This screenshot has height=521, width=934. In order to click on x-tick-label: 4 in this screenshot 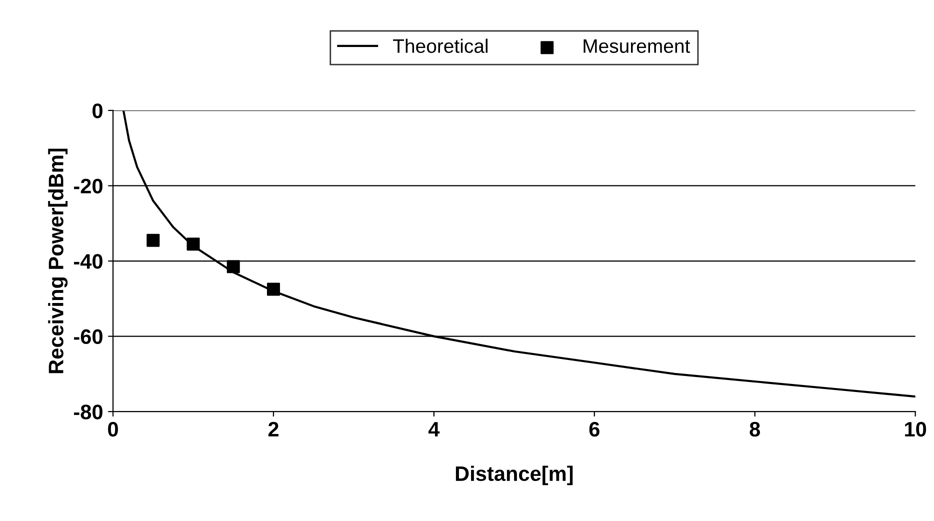, I will do `click(434, 429)`.